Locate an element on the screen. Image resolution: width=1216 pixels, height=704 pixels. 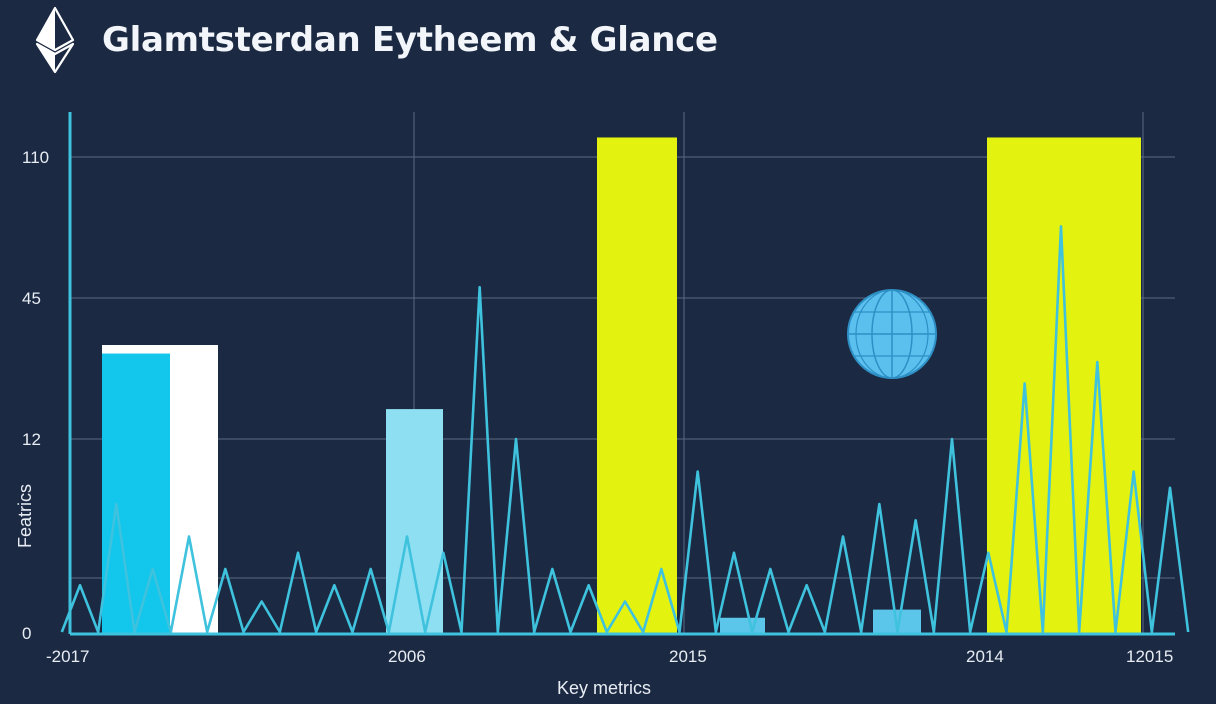
x-tick-label: 12015 is located at coordinates (1149, 656).